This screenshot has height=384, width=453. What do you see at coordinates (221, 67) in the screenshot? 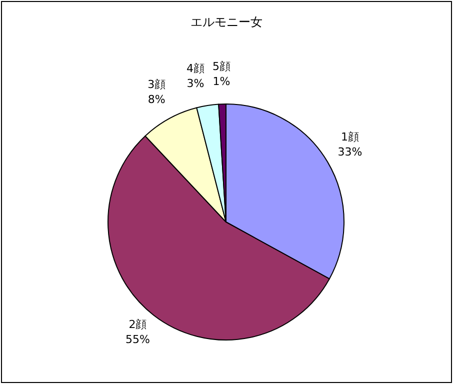
I see `slice-label: 5顔` at bounding box center [221, 67].